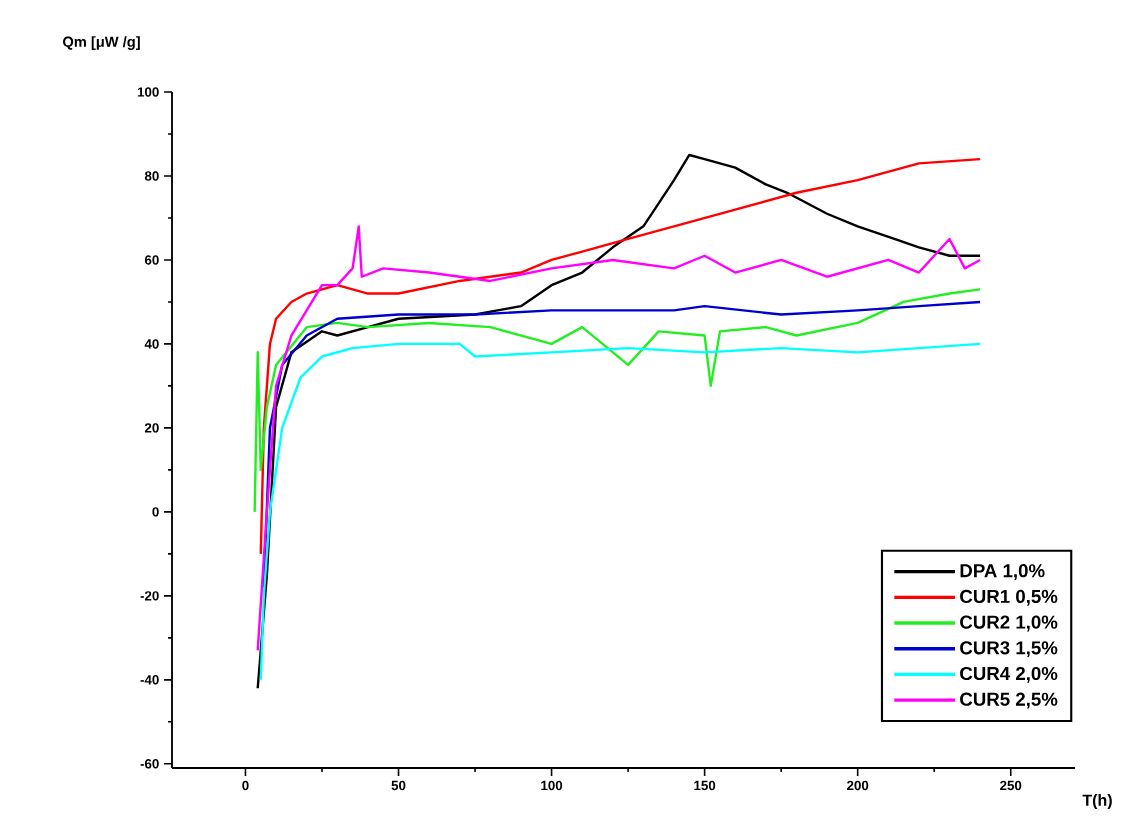  I want to click on x-tick-label: 200, so click(858, 785).